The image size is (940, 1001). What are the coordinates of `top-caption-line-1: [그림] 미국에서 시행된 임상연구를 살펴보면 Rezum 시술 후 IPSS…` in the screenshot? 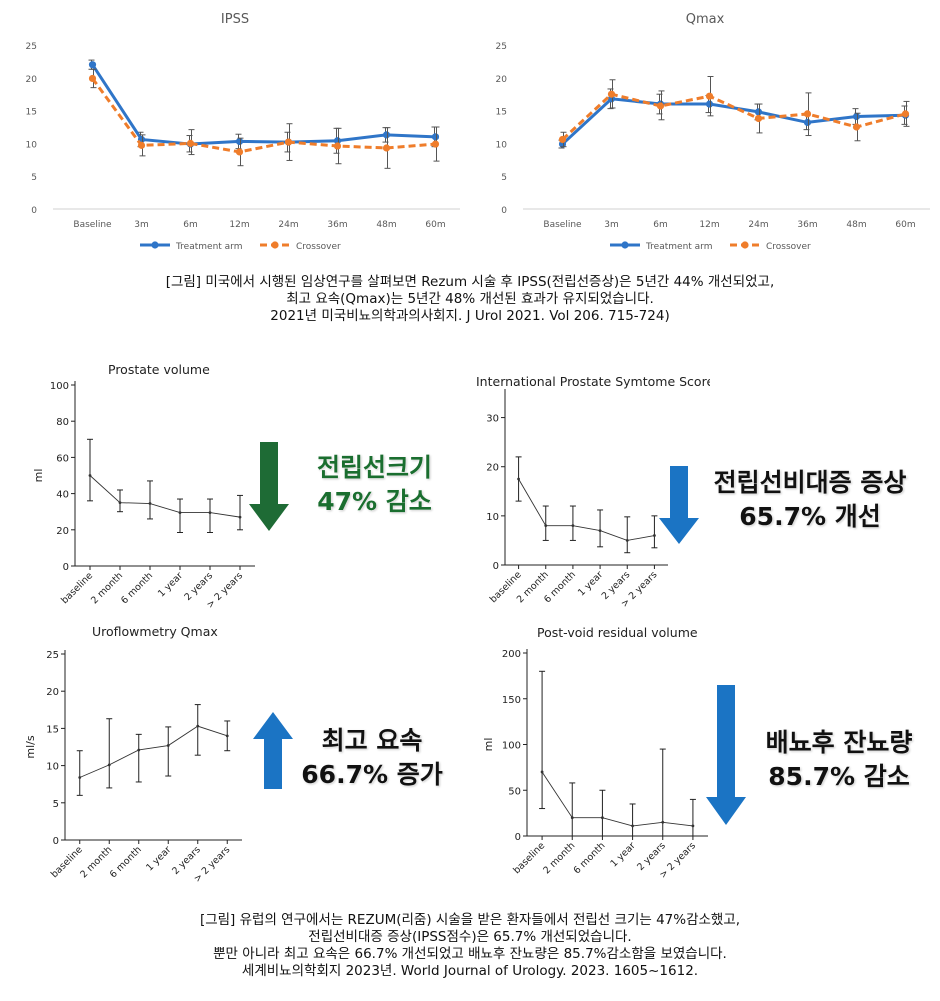 It's located at (470, 282).